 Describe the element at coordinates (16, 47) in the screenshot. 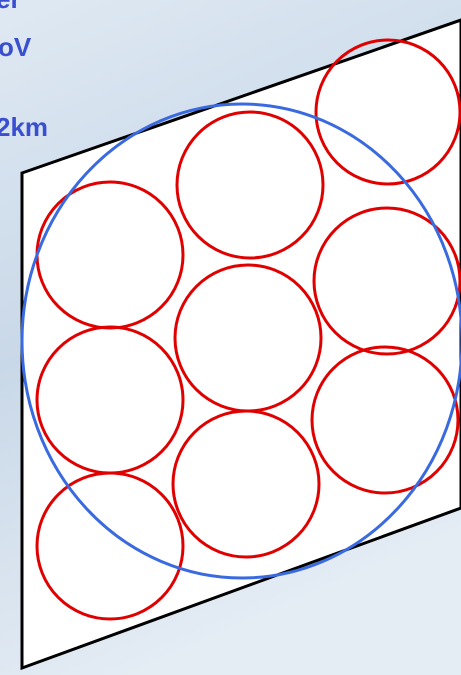

I see `label: oV` at that location.